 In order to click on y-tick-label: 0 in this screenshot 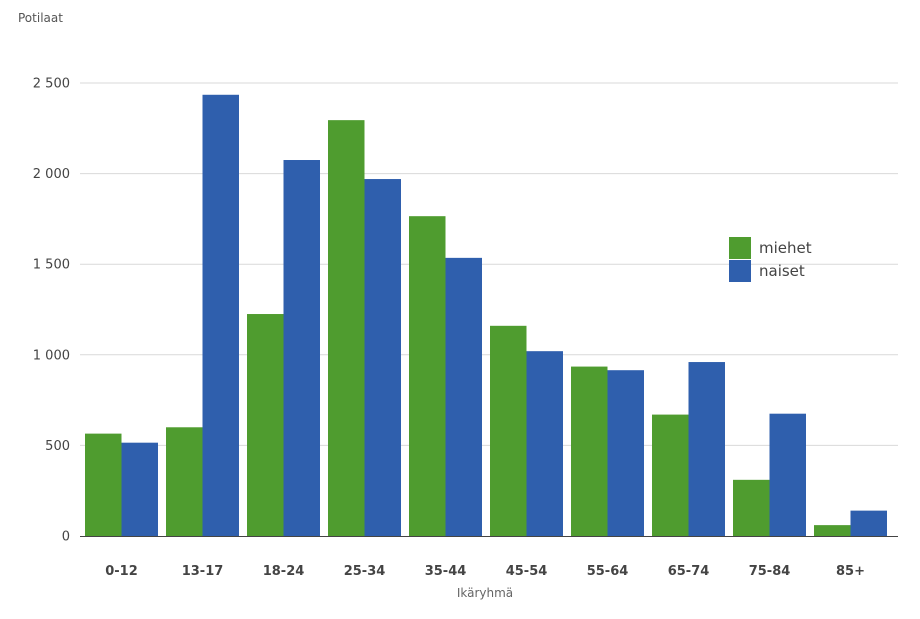, I will do `click(66, 537)`.